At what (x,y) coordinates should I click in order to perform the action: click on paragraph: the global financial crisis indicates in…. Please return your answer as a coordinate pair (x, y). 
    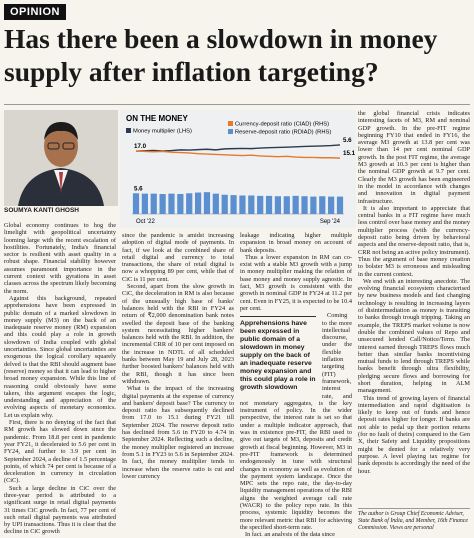
    Looking at the image, I should click on (414, 157).